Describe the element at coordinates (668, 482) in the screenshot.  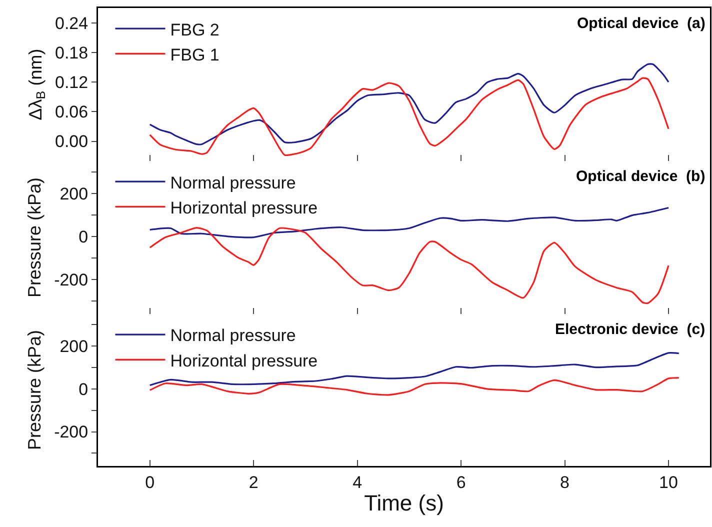
I see `x-tick-label: 10` at that location.